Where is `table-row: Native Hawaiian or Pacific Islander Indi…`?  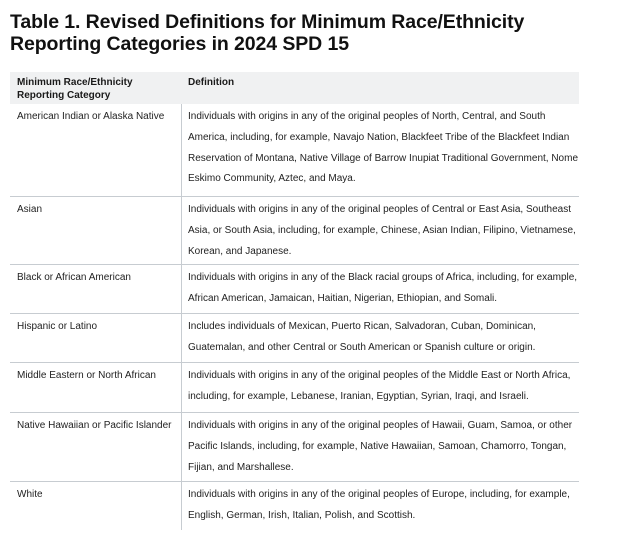 table-row: Native Hawaiian or Pacific Islander Indi… is located at coordinates (294, 447).